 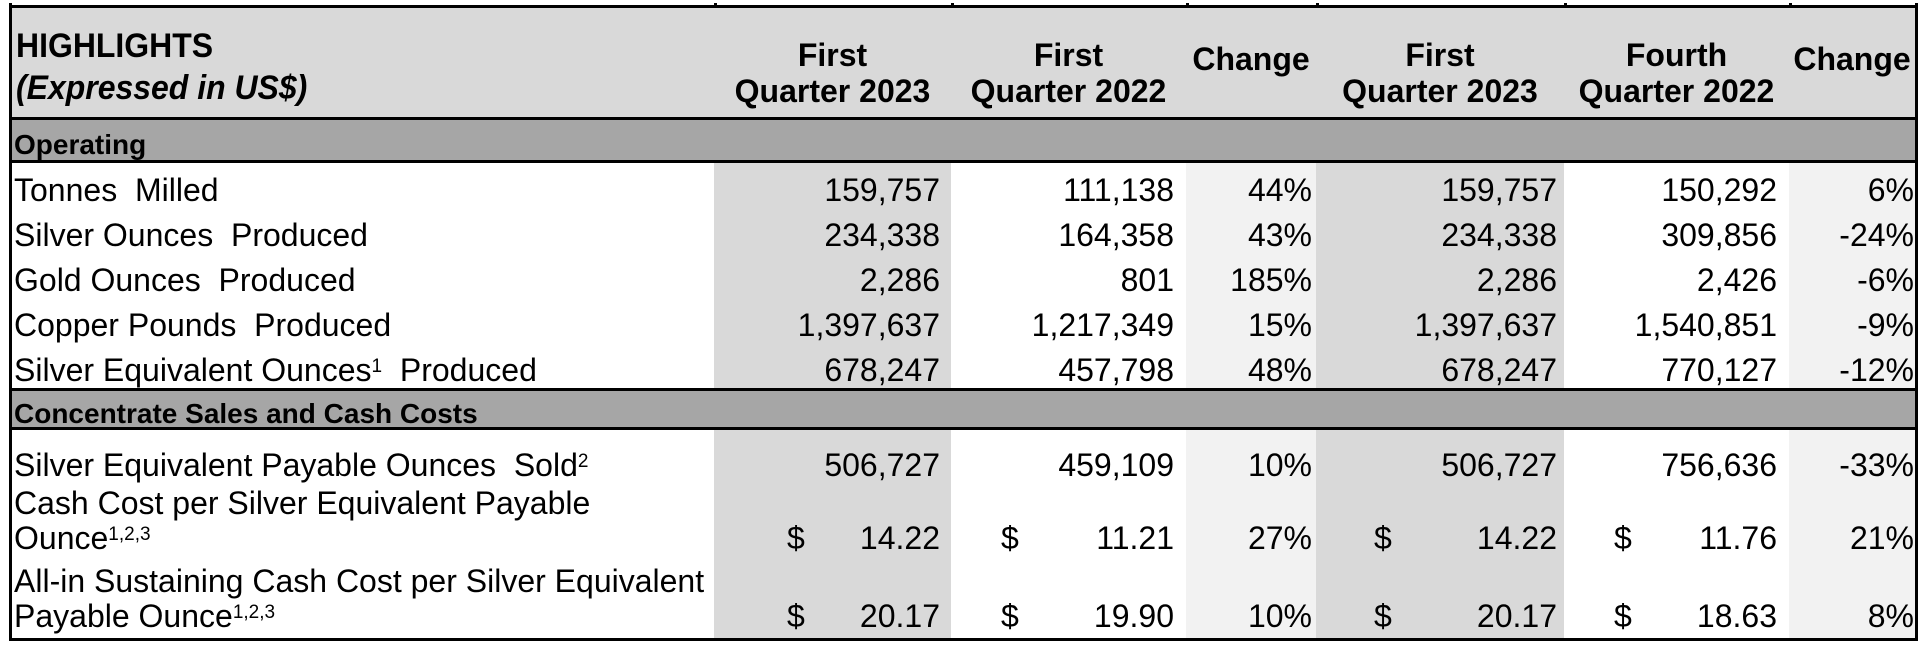 I want to click on value-text: 20.17, so click(x=899, y=616).